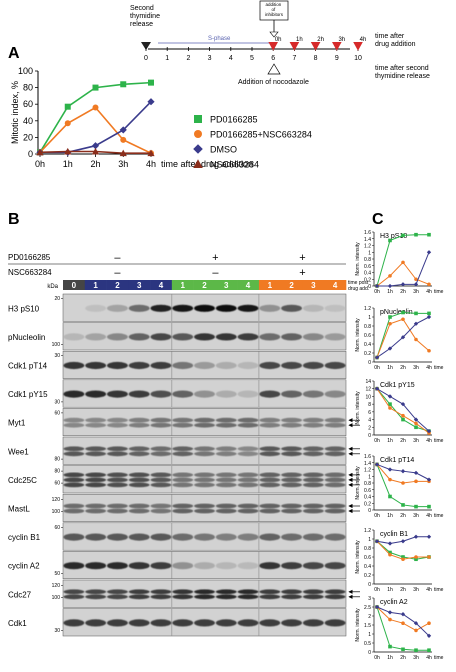 Image resolution: width=456 pixels, height=672 pixels. I want to click on inhibitors-arrow-icon, so click(274, 34).